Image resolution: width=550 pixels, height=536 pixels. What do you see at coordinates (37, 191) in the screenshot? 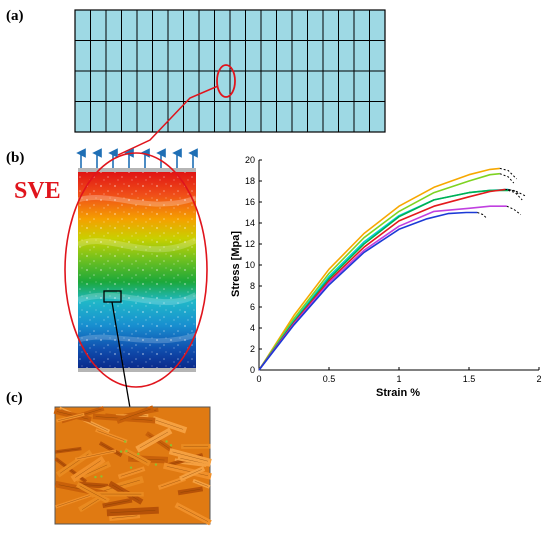
I see `sve-label: SVE` at bounding box center [37, 191].